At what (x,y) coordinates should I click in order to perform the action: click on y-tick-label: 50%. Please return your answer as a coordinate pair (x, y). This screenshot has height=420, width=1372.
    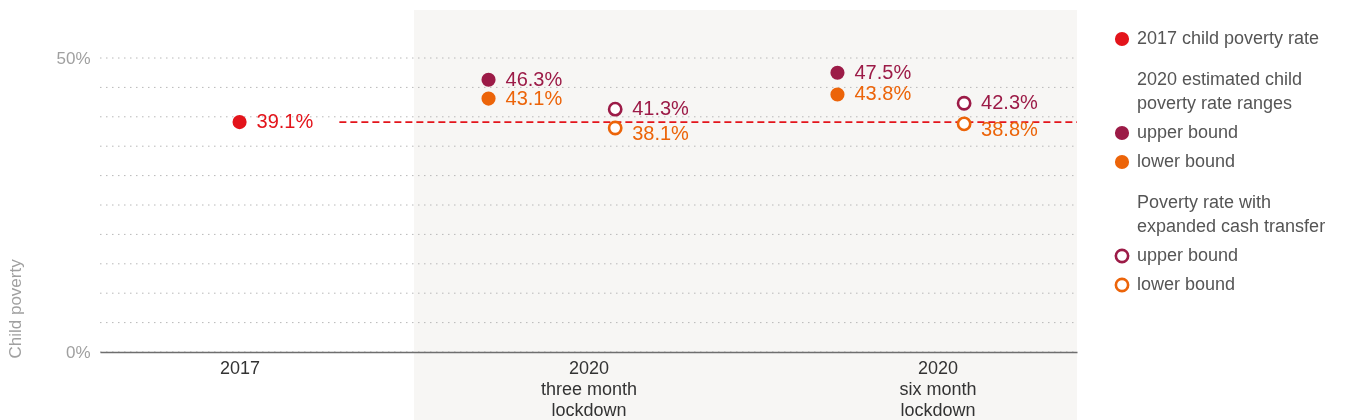
    Looking at the image, I should click on (73, 58).